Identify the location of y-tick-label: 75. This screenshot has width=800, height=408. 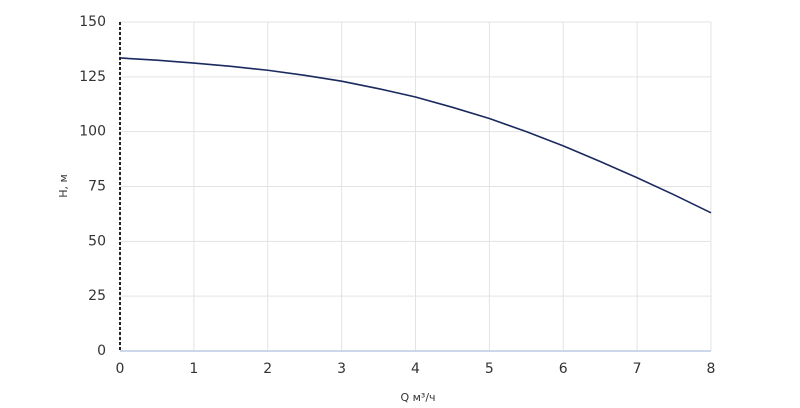
(97, 187).